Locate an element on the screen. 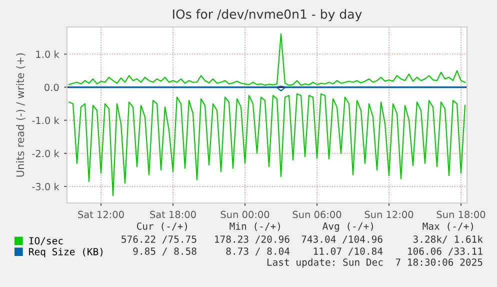 This screenshot has height=287, width=497. y-tick-label: 0.0 is located at coordinates (51, 88).